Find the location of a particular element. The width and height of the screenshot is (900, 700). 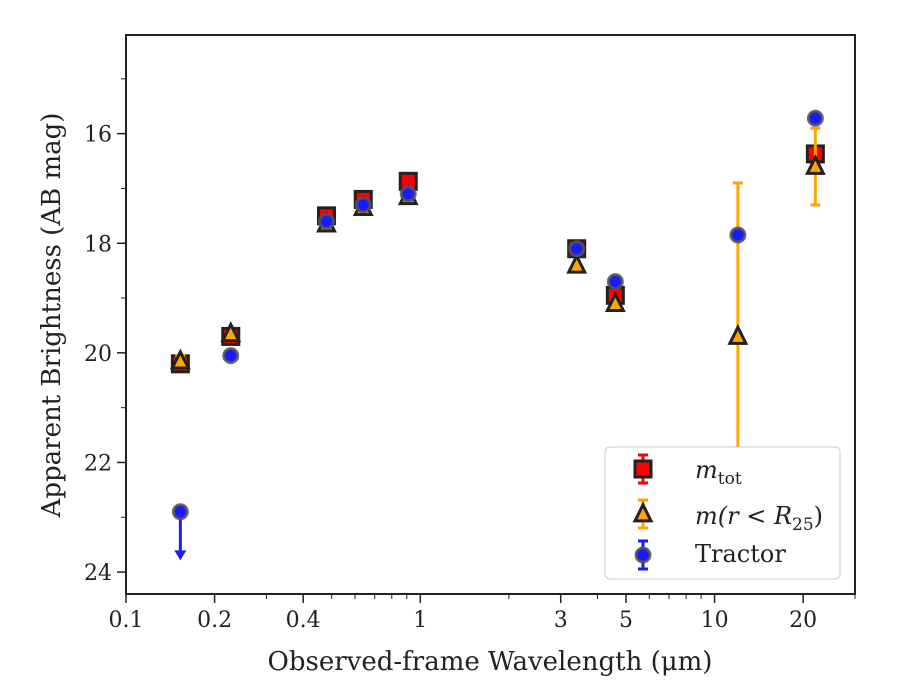

y-tick-label: 16 is located at coordinates (98, 135).